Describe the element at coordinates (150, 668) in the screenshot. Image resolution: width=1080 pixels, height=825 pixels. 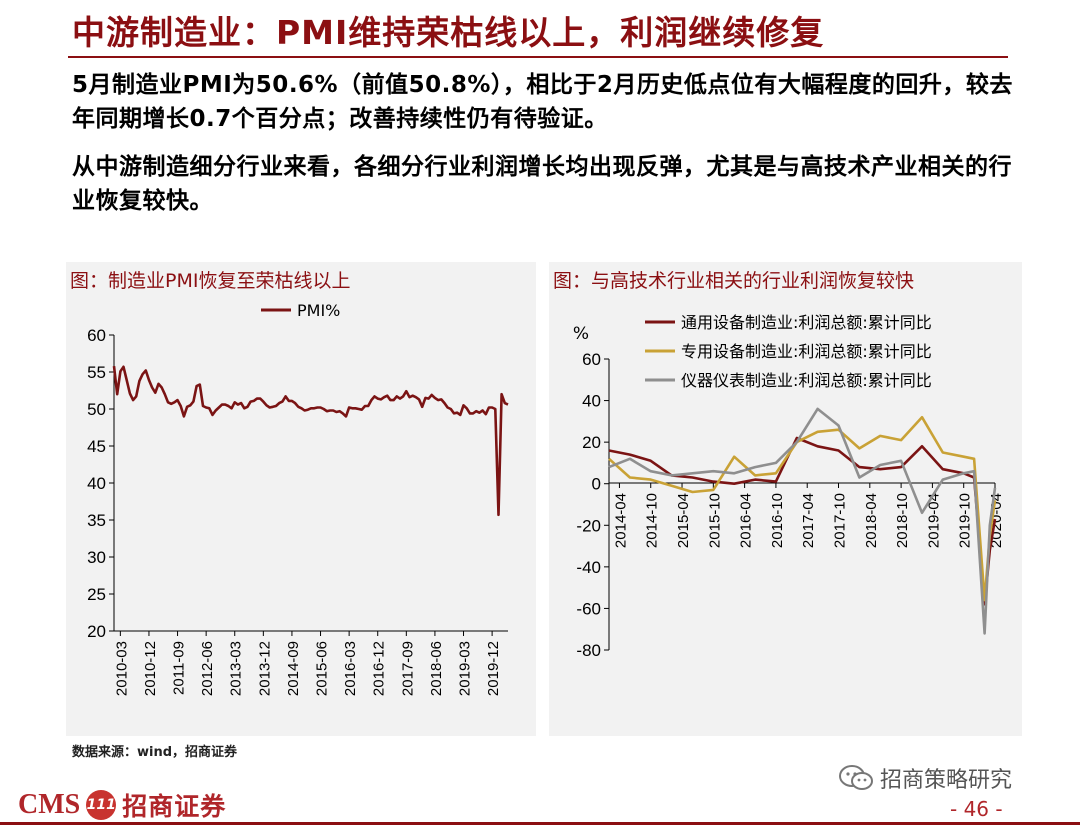
I see `x-tick-label: 2010-12` at that location.